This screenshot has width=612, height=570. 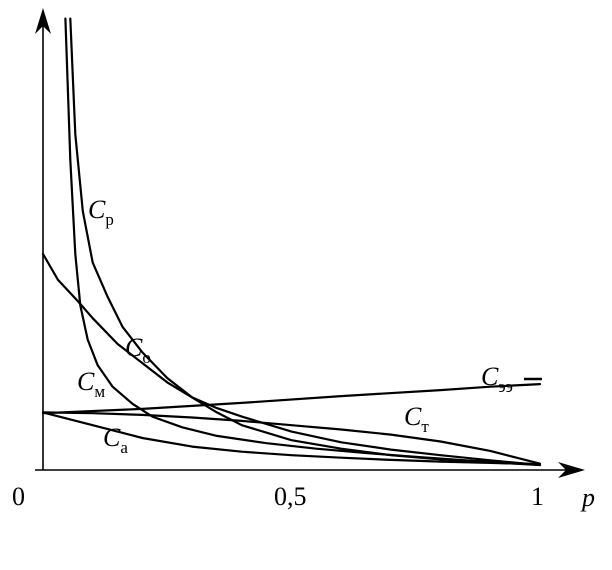 I want to click on x-tick-label-0.5: 0,5, so click(x=290, y=496).